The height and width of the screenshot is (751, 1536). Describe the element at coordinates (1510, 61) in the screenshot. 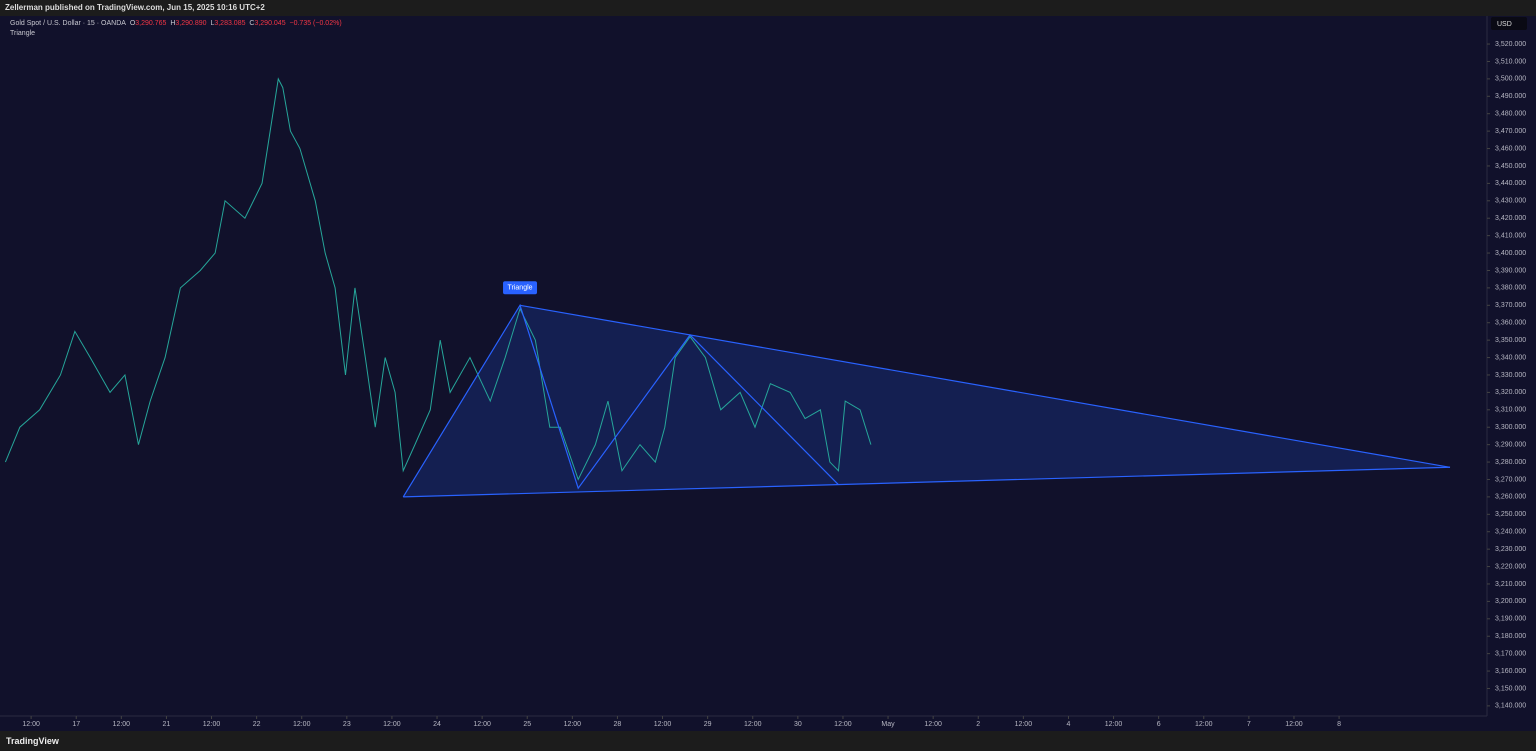

I see `y-tick-label: 3,510.000` at that location.